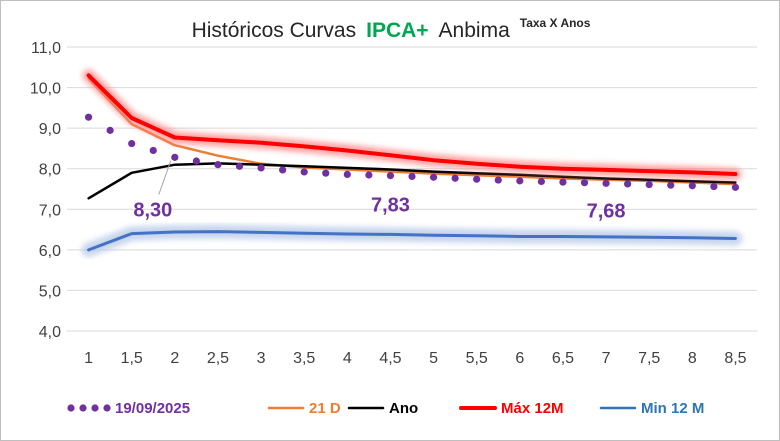 The height and width of the screenshot is (441, 780). Describe the element at coordinates (347, 358) in the screenshot. I see `x-tick-label: 4` at that location.